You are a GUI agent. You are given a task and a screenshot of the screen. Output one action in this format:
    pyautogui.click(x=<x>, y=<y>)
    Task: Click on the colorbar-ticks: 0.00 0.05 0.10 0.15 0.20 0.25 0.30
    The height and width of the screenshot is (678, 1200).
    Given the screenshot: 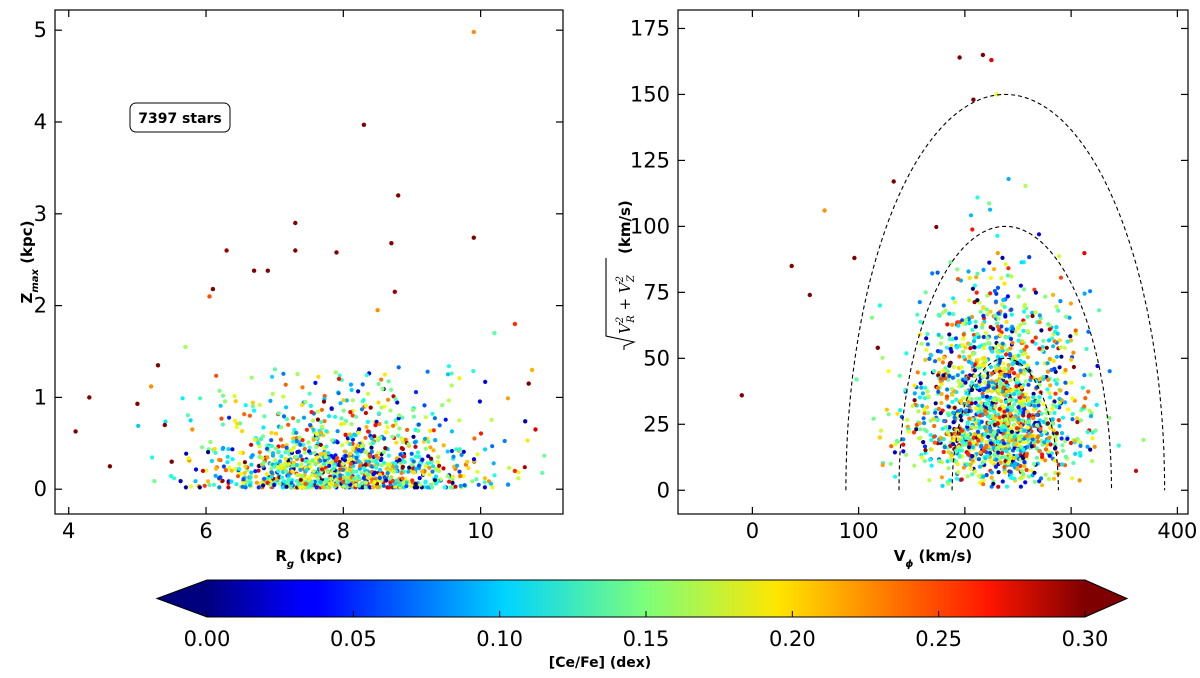 What is the action you would take?
    pyautogui.click(x=646, y=631)
    